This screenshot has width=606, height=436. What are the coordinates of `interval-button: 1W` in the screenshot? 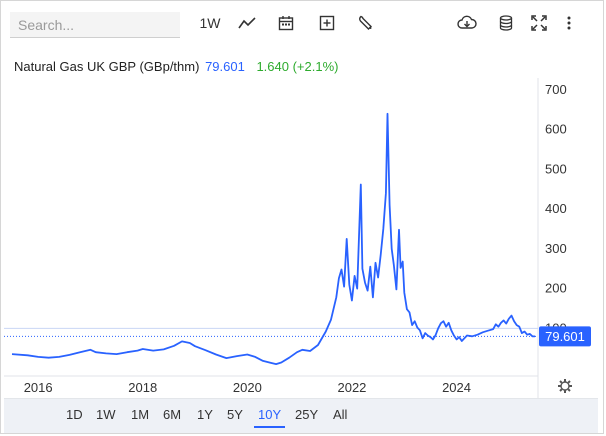 It's located at (210, 23).